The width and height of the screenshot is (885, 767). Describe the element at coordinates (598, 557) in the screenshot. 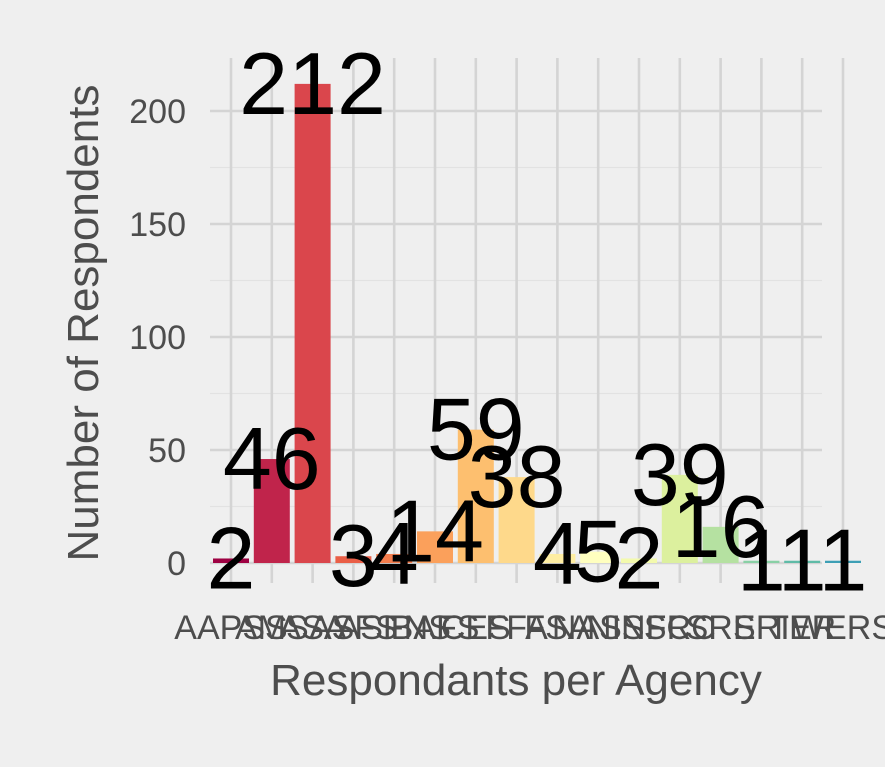

I see `bar-nass` at that location.